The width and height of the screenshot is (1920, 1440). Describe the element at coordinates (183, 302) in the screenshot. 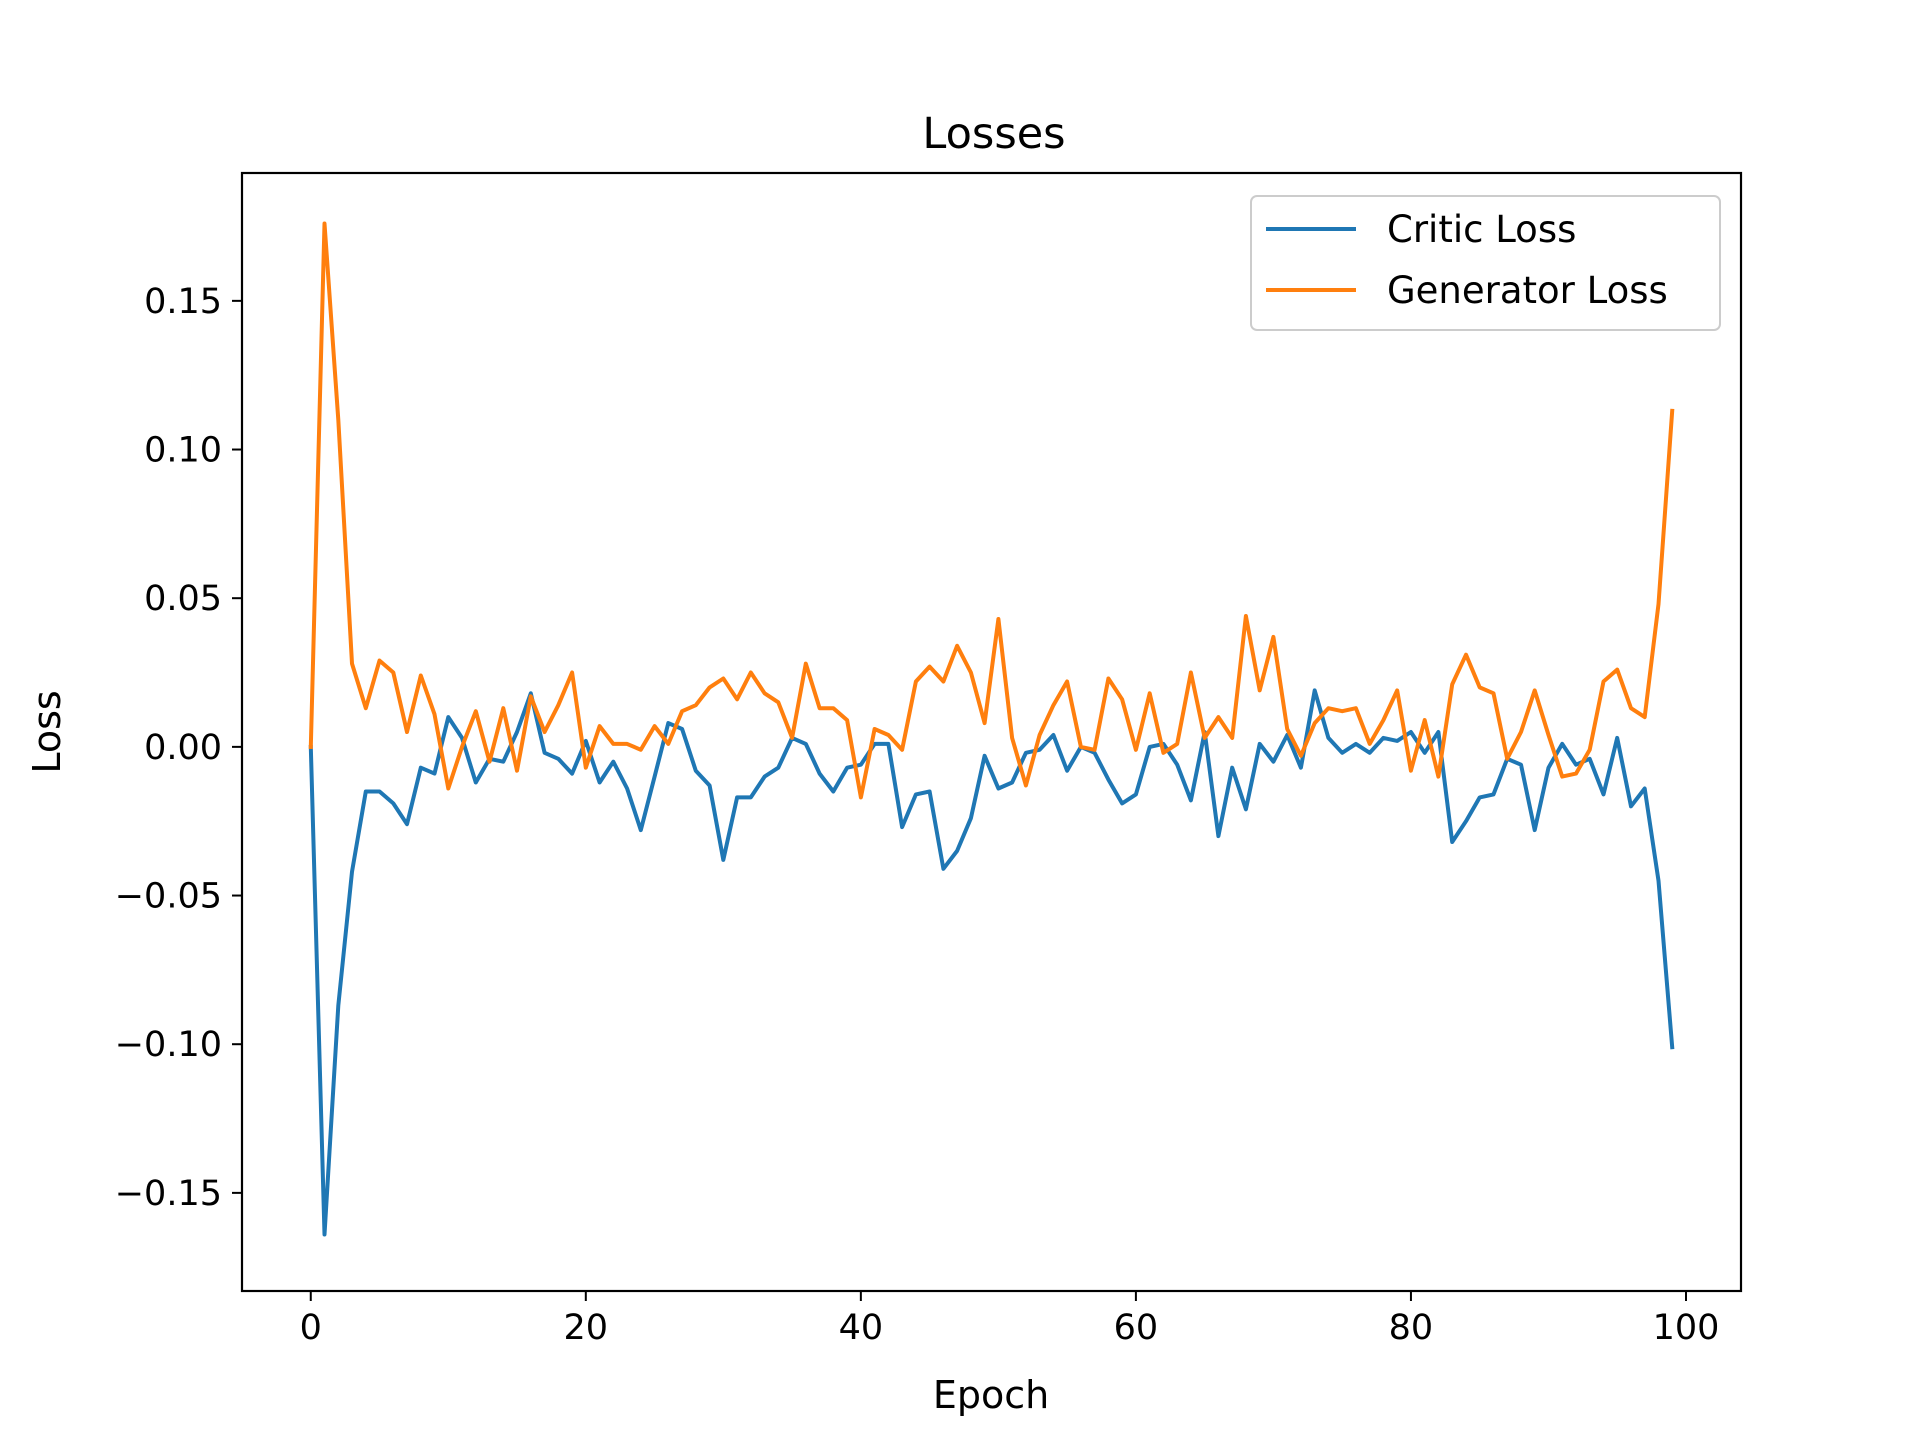

I see `y-tick-label: 0.15` at that location.